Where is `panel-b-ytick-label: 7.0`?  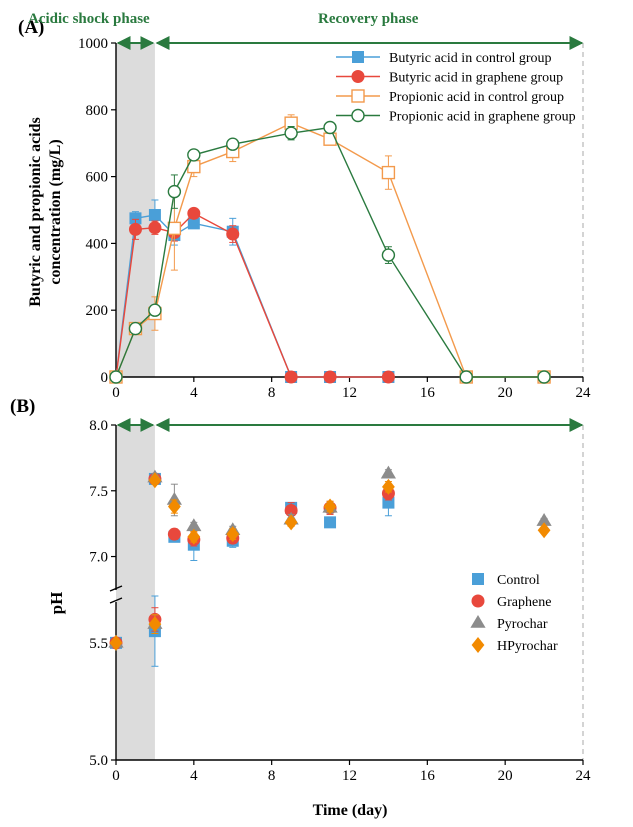
panel-b-ytick-label: 7.0 is located at coordinates (98, 558).